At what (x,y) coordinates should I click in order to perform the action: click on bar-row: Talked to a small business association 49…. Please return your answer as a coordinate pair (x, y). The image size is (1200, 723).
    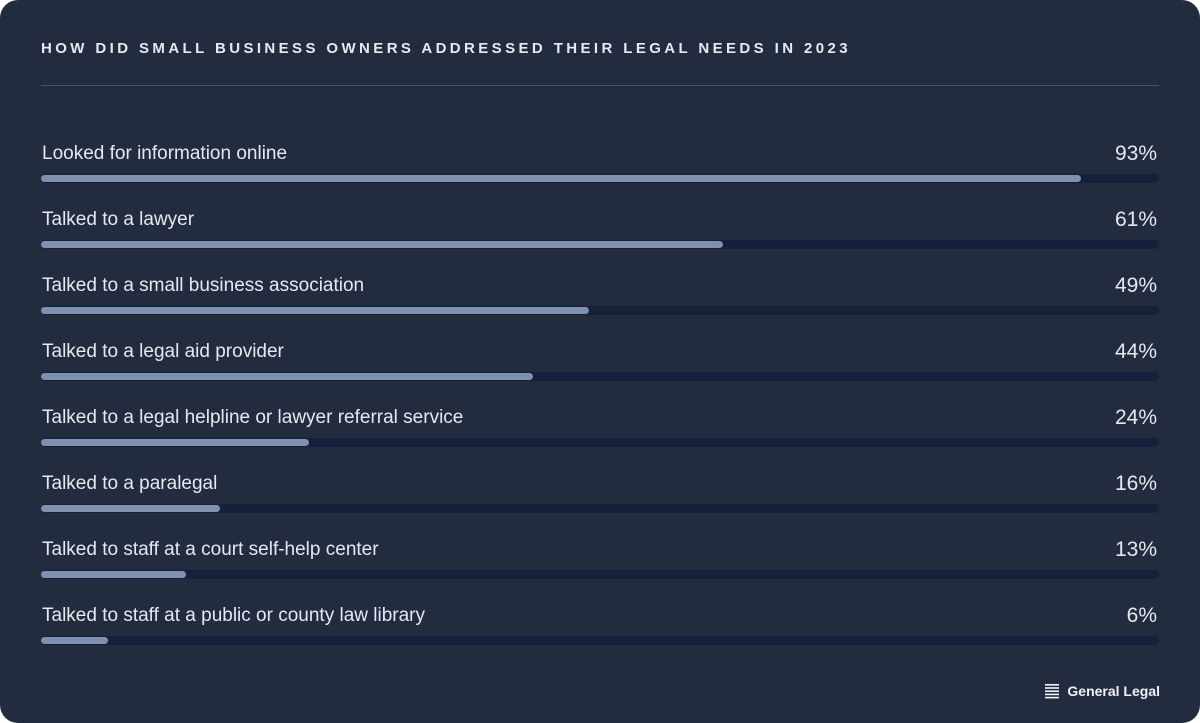
    Looking at the image, I should click on (600, 295).